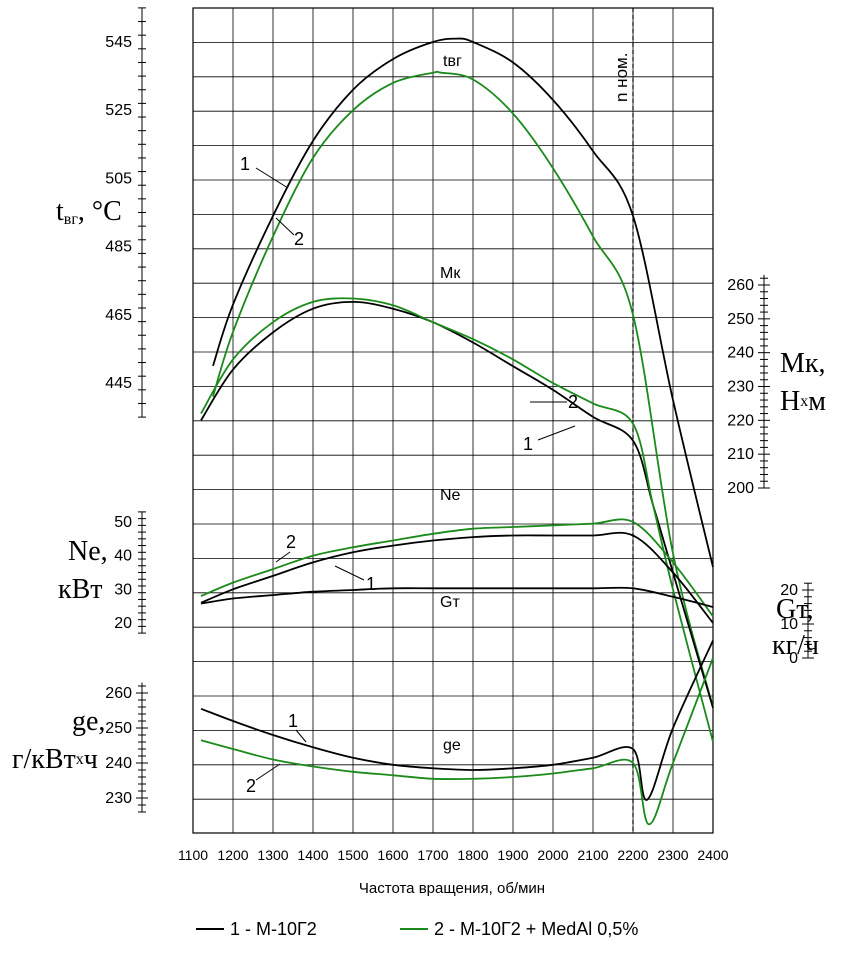 This screenshot has width=854, height=957. I want to click on axis-title-M-line2: Нxм, so click(803, 401).